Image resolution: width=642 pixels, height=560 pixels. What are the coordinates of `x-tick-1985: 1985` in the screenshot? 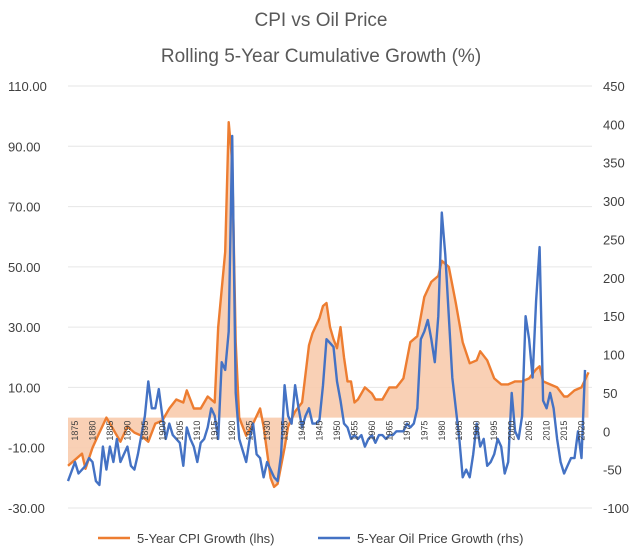 It's located at (459, 431).